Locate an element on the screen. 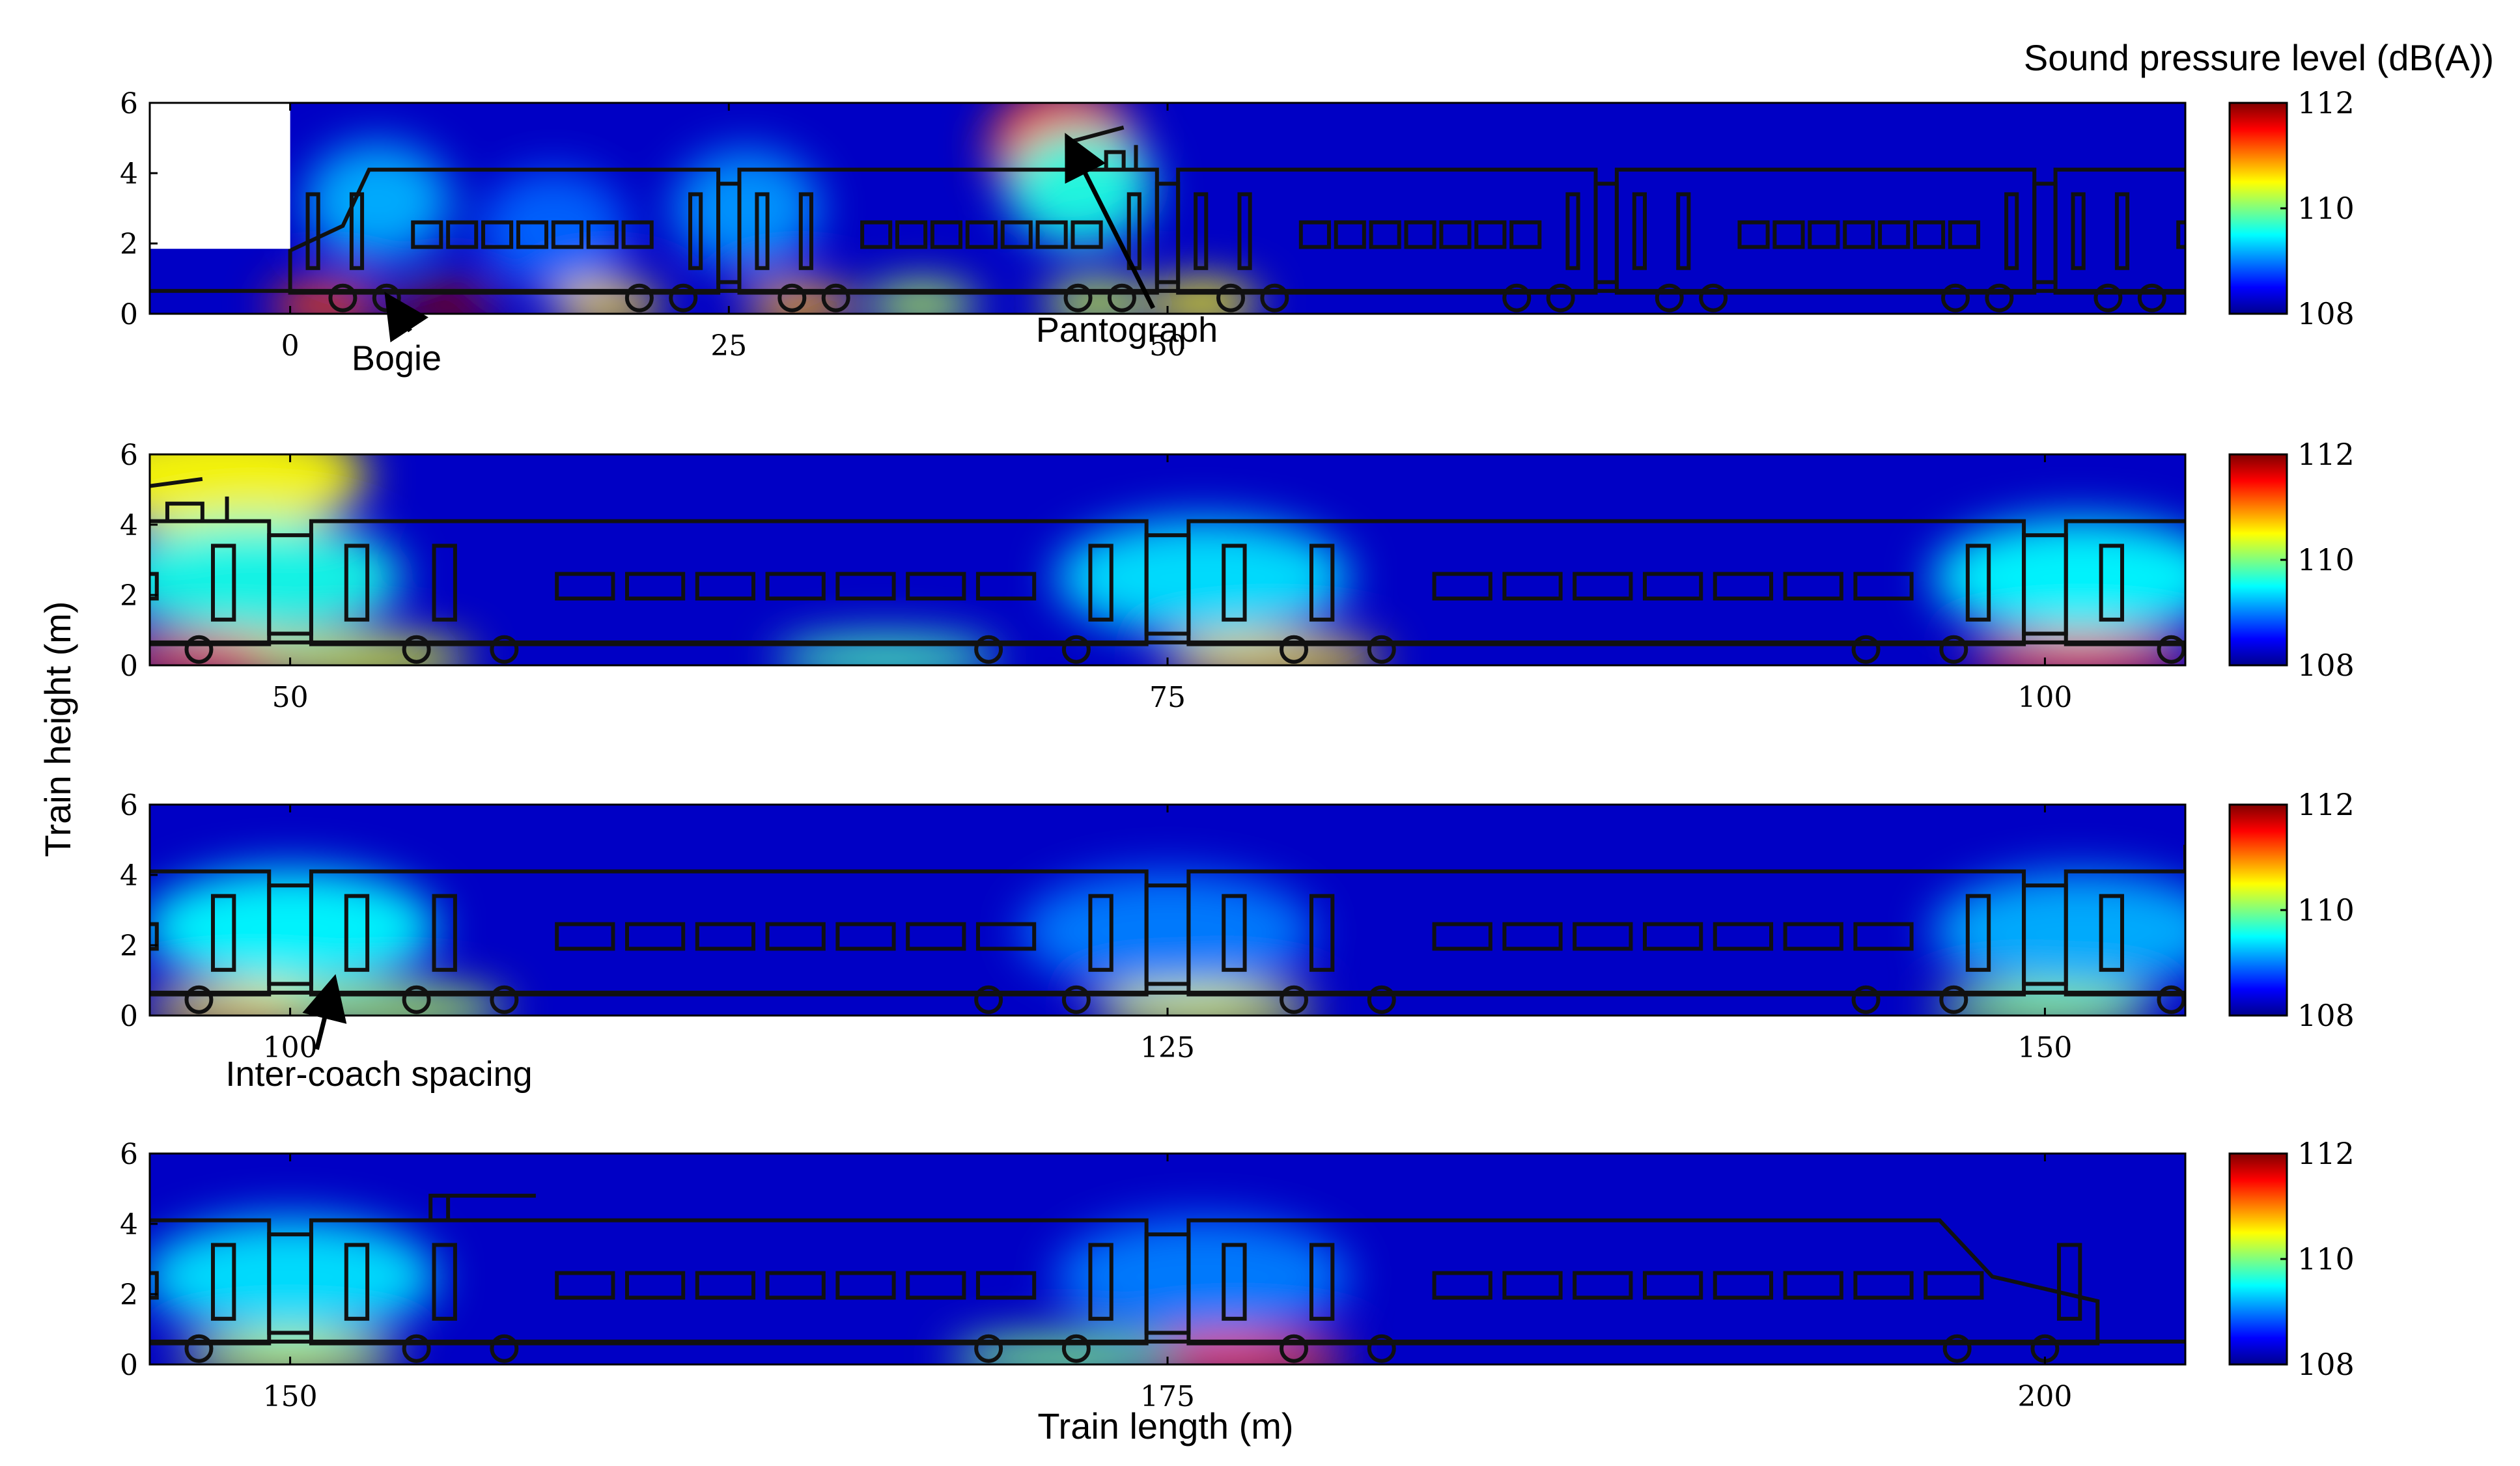 This screenshot has width=2520, height=1466. x-tick-label: 200 is located at coordinates (2045, 1396).